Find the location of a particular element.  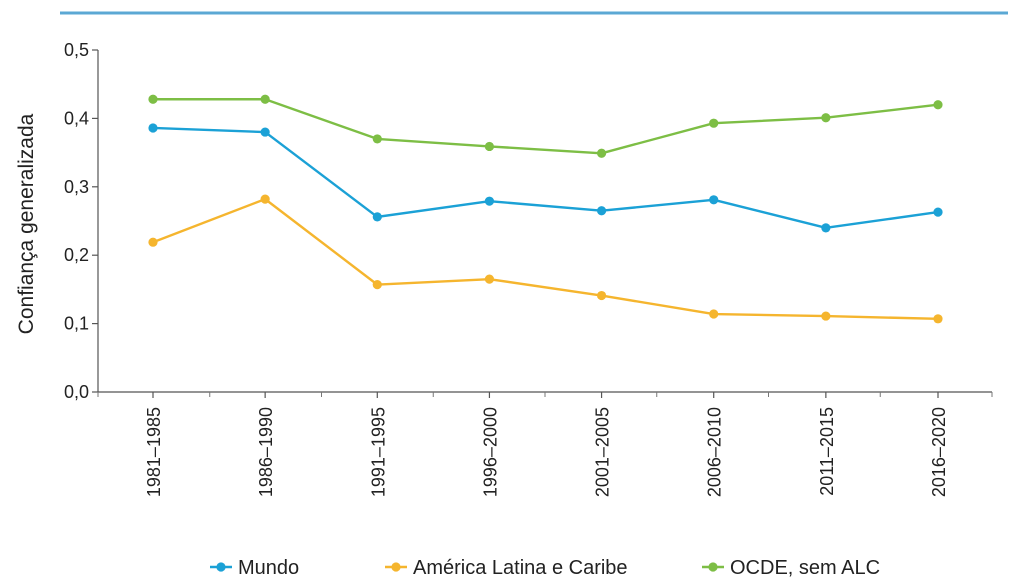

x-tick-label: 2001–2005 is located at coordinates (603, 452).